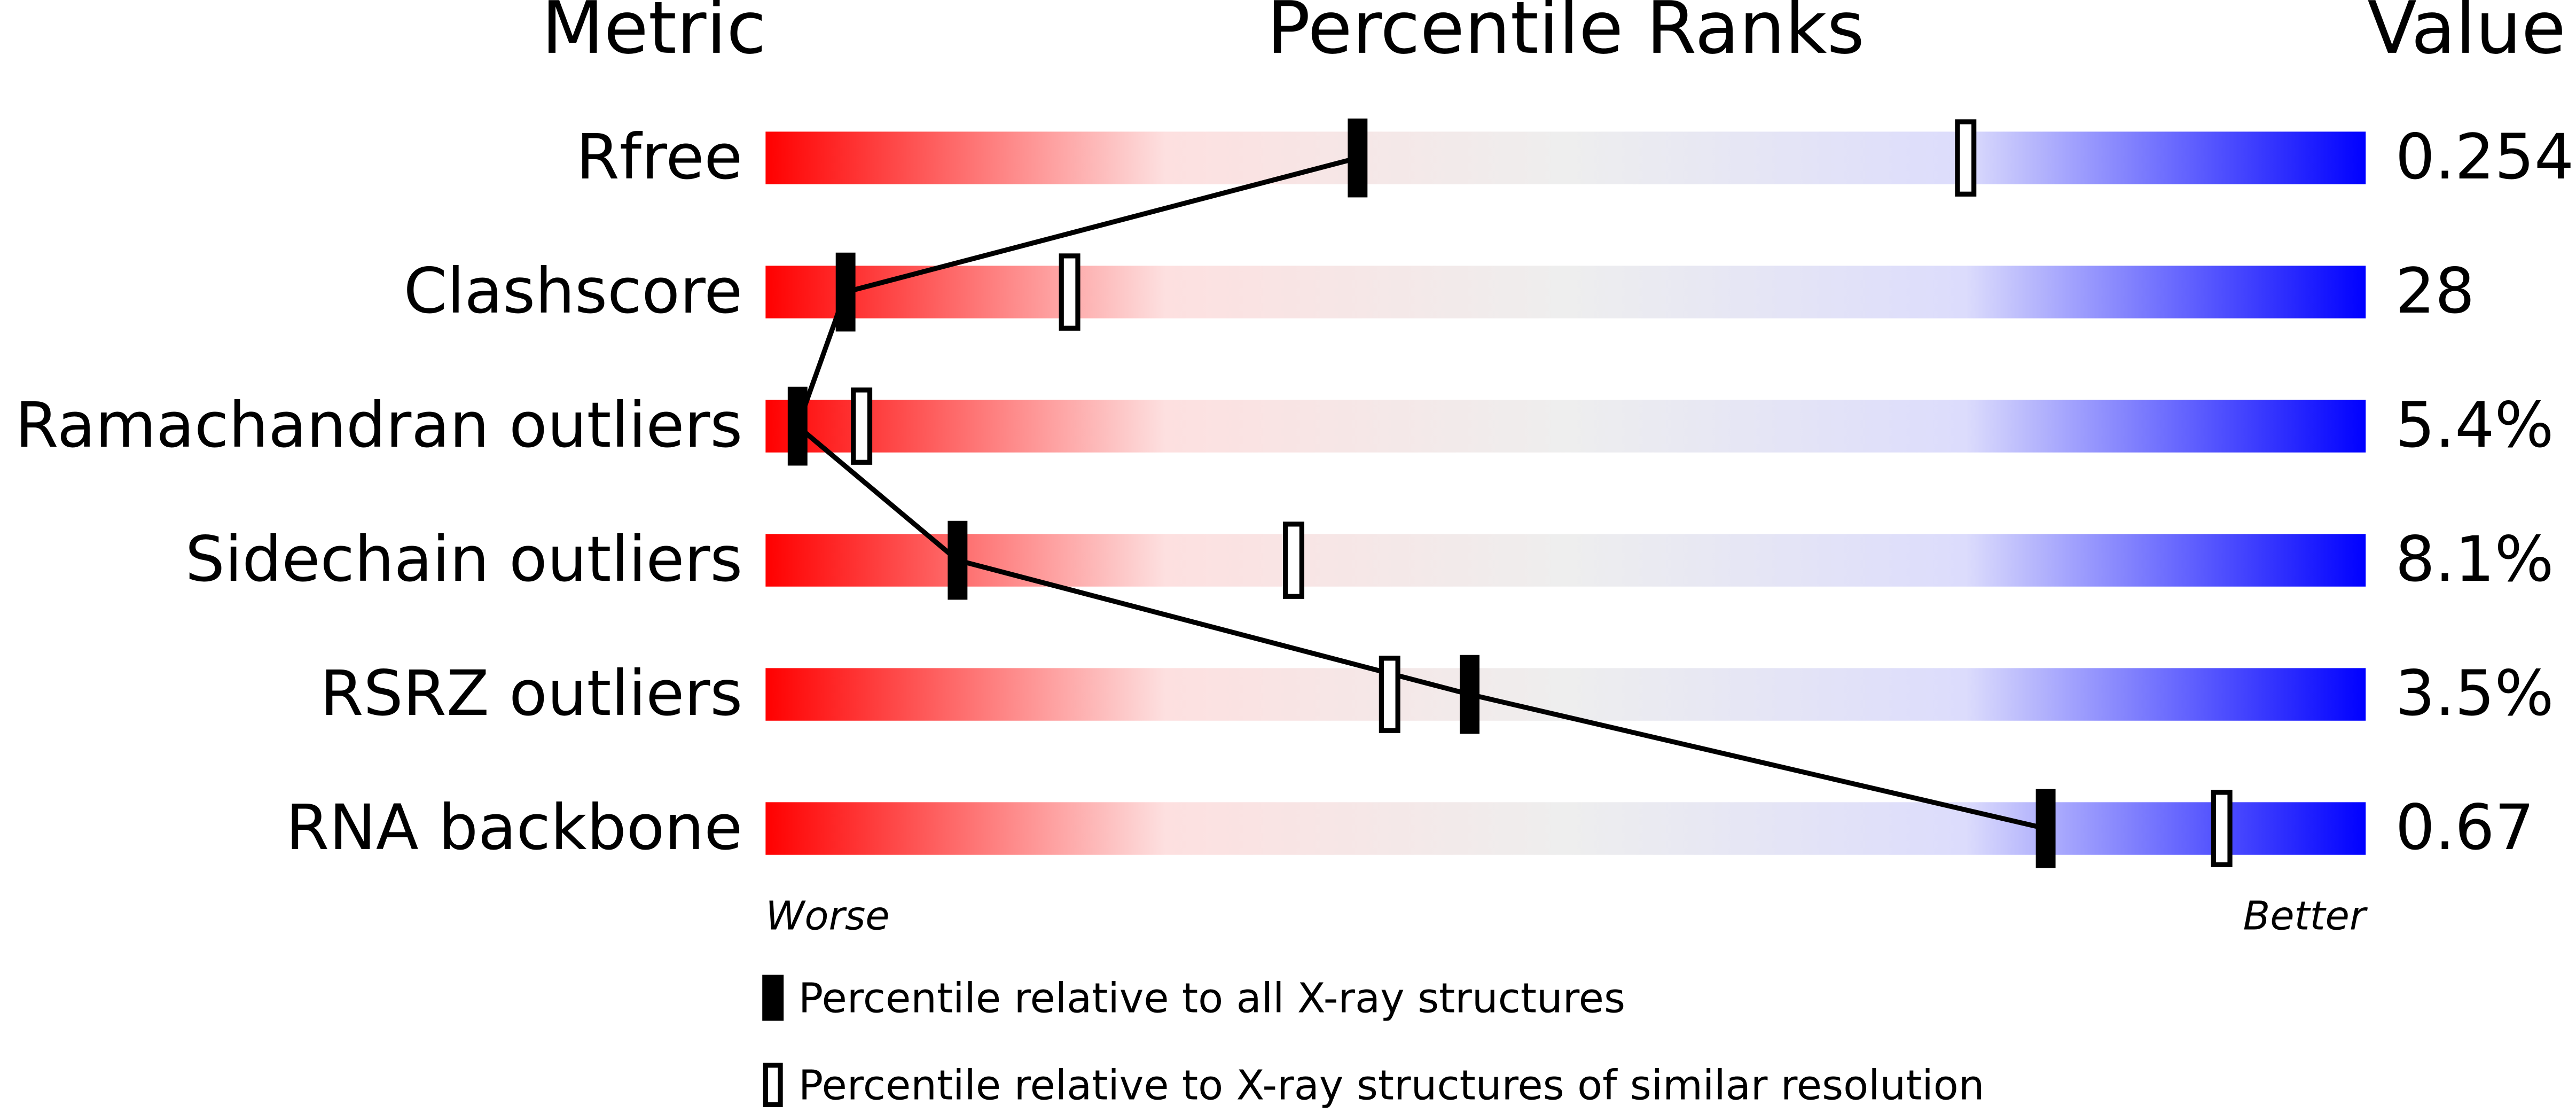 This screenshot has width=2576, height=1113. I want to click on metric-value: 8.1%, so click(2474, 559).